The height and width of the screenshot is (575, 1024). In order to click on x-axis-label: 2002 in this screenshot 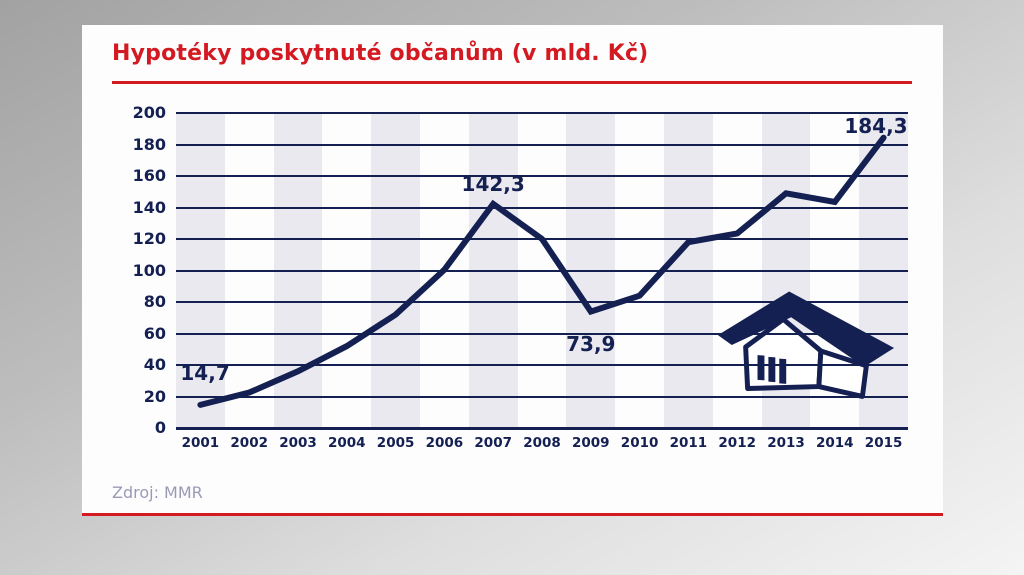, I will do `click(249, 443)`.